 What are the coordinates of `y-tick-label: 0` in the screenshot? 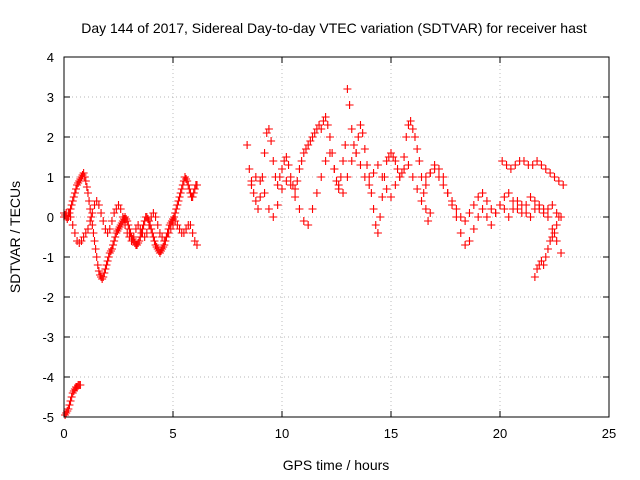 It's located at (50, 217).